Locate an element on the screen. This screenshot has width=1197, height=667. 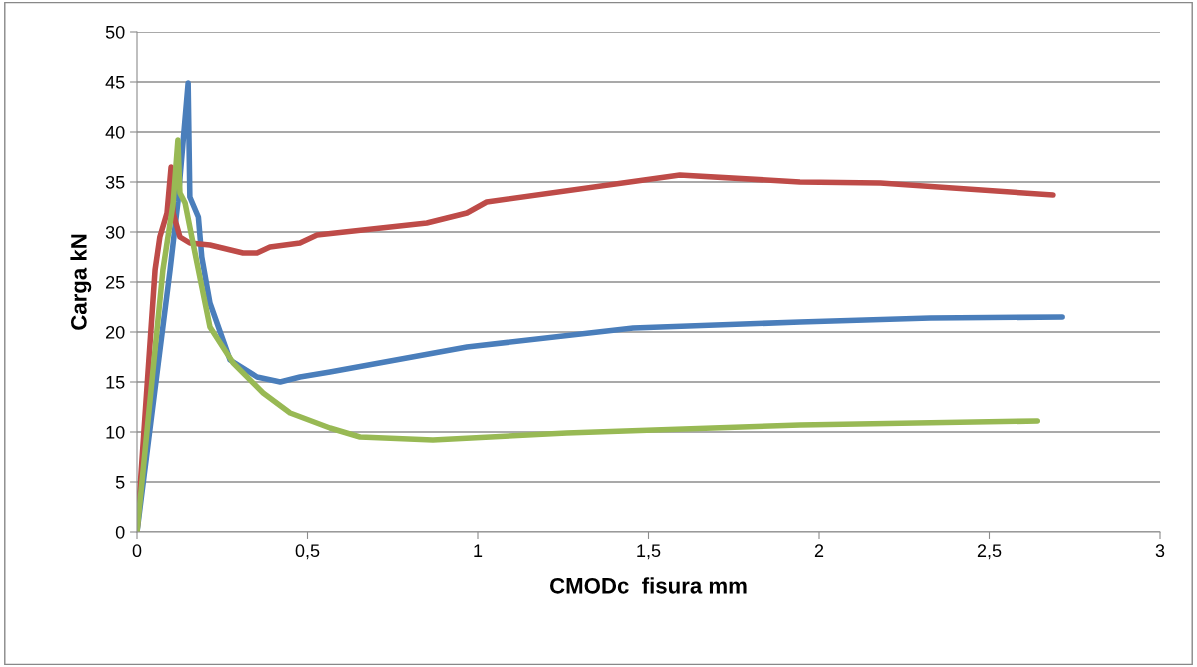
y-tick-label: 15 is located at coordinates (115, 382).